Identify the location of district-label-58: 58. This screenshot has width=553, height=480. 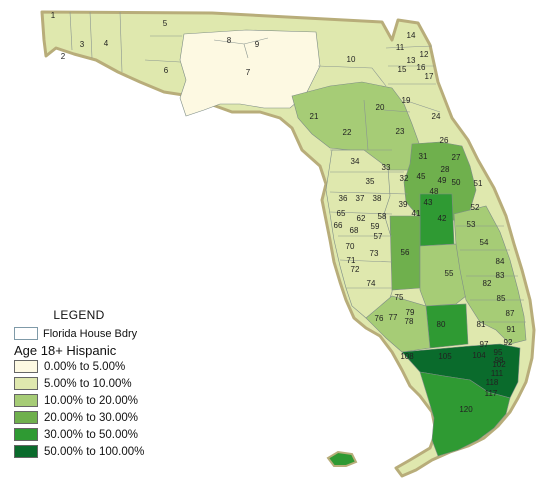
(382, 216).